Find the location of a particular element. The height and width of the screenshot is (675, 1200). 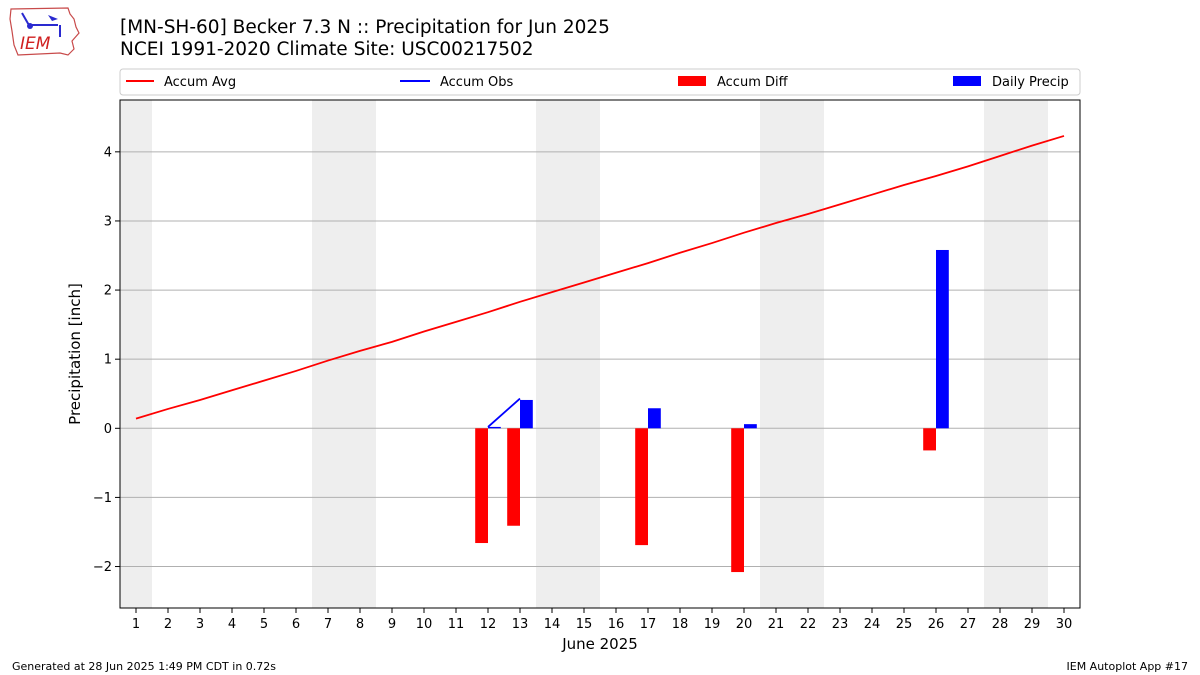

ytick-label-4: 2 is located at coordinates (108, 291).